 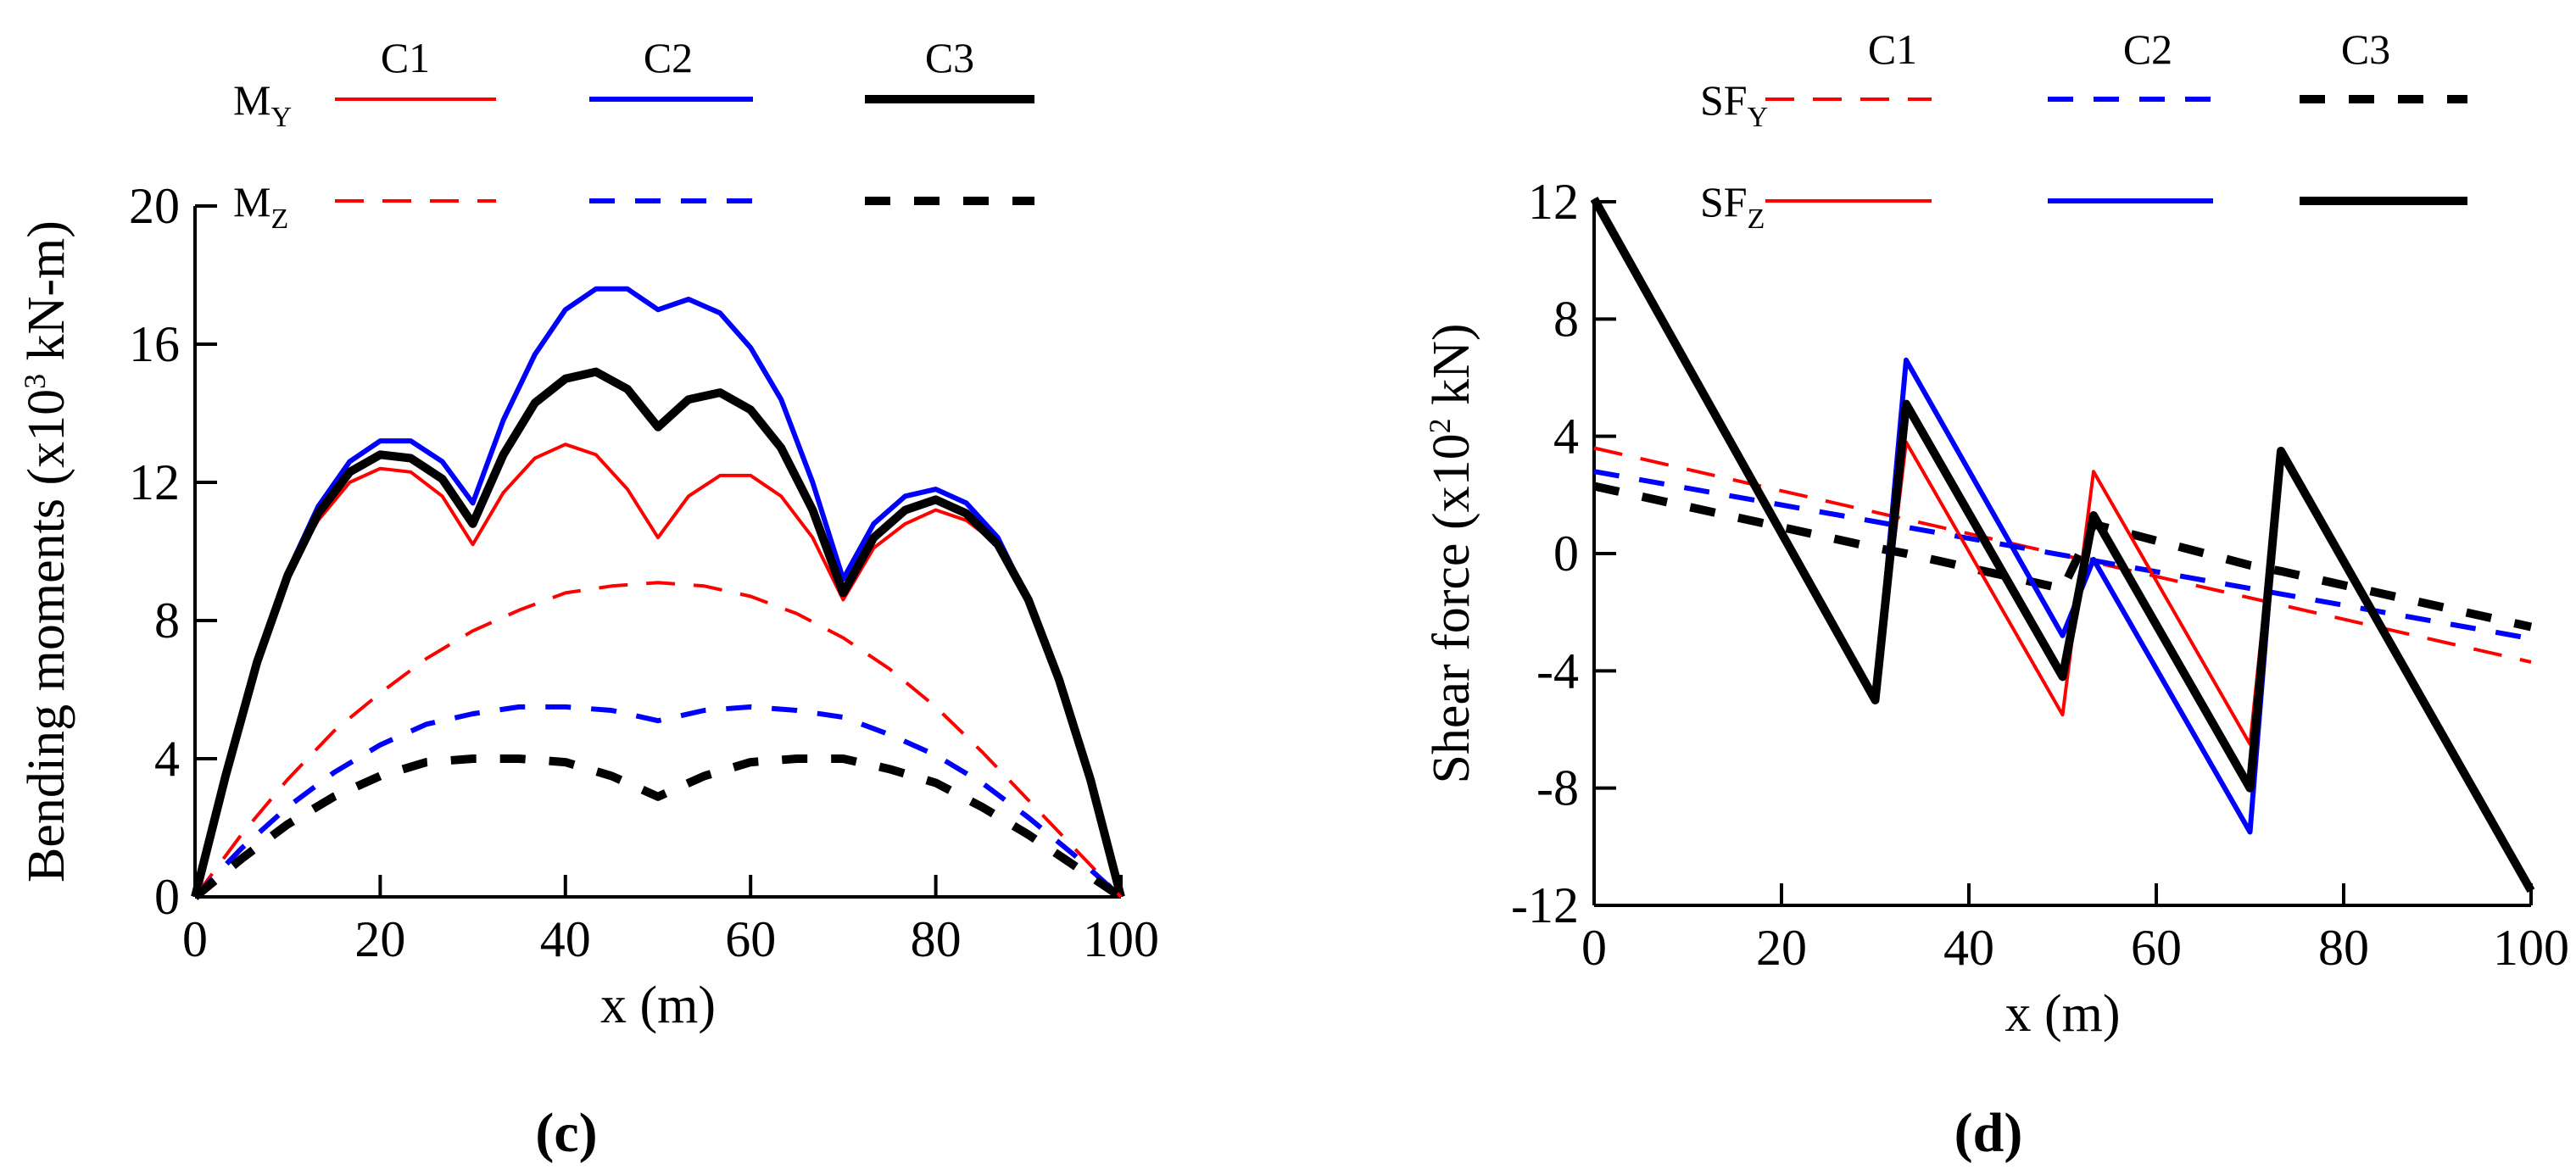 I want to click on legend-label-sfy: SFY, so click(x=1734, y=104).